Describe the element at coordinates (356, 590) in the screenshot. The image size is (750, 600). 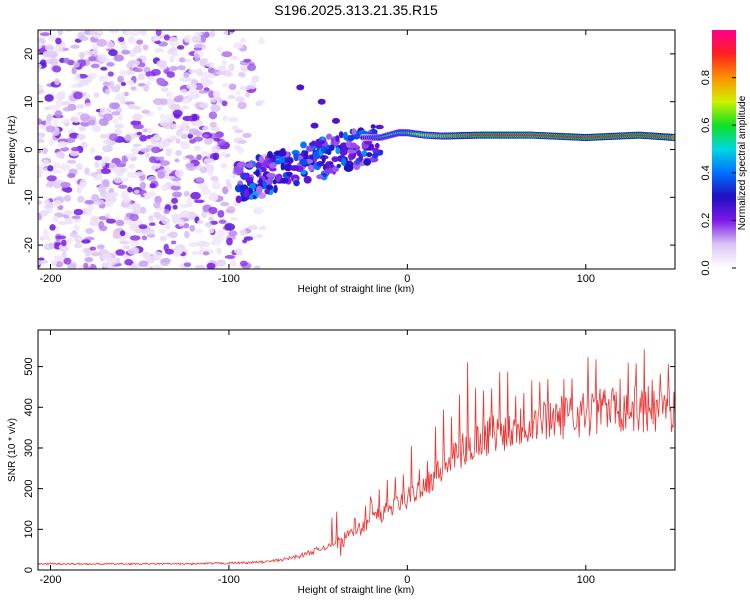
I see `snr-x-label: Height of straight line (km)` at that location.